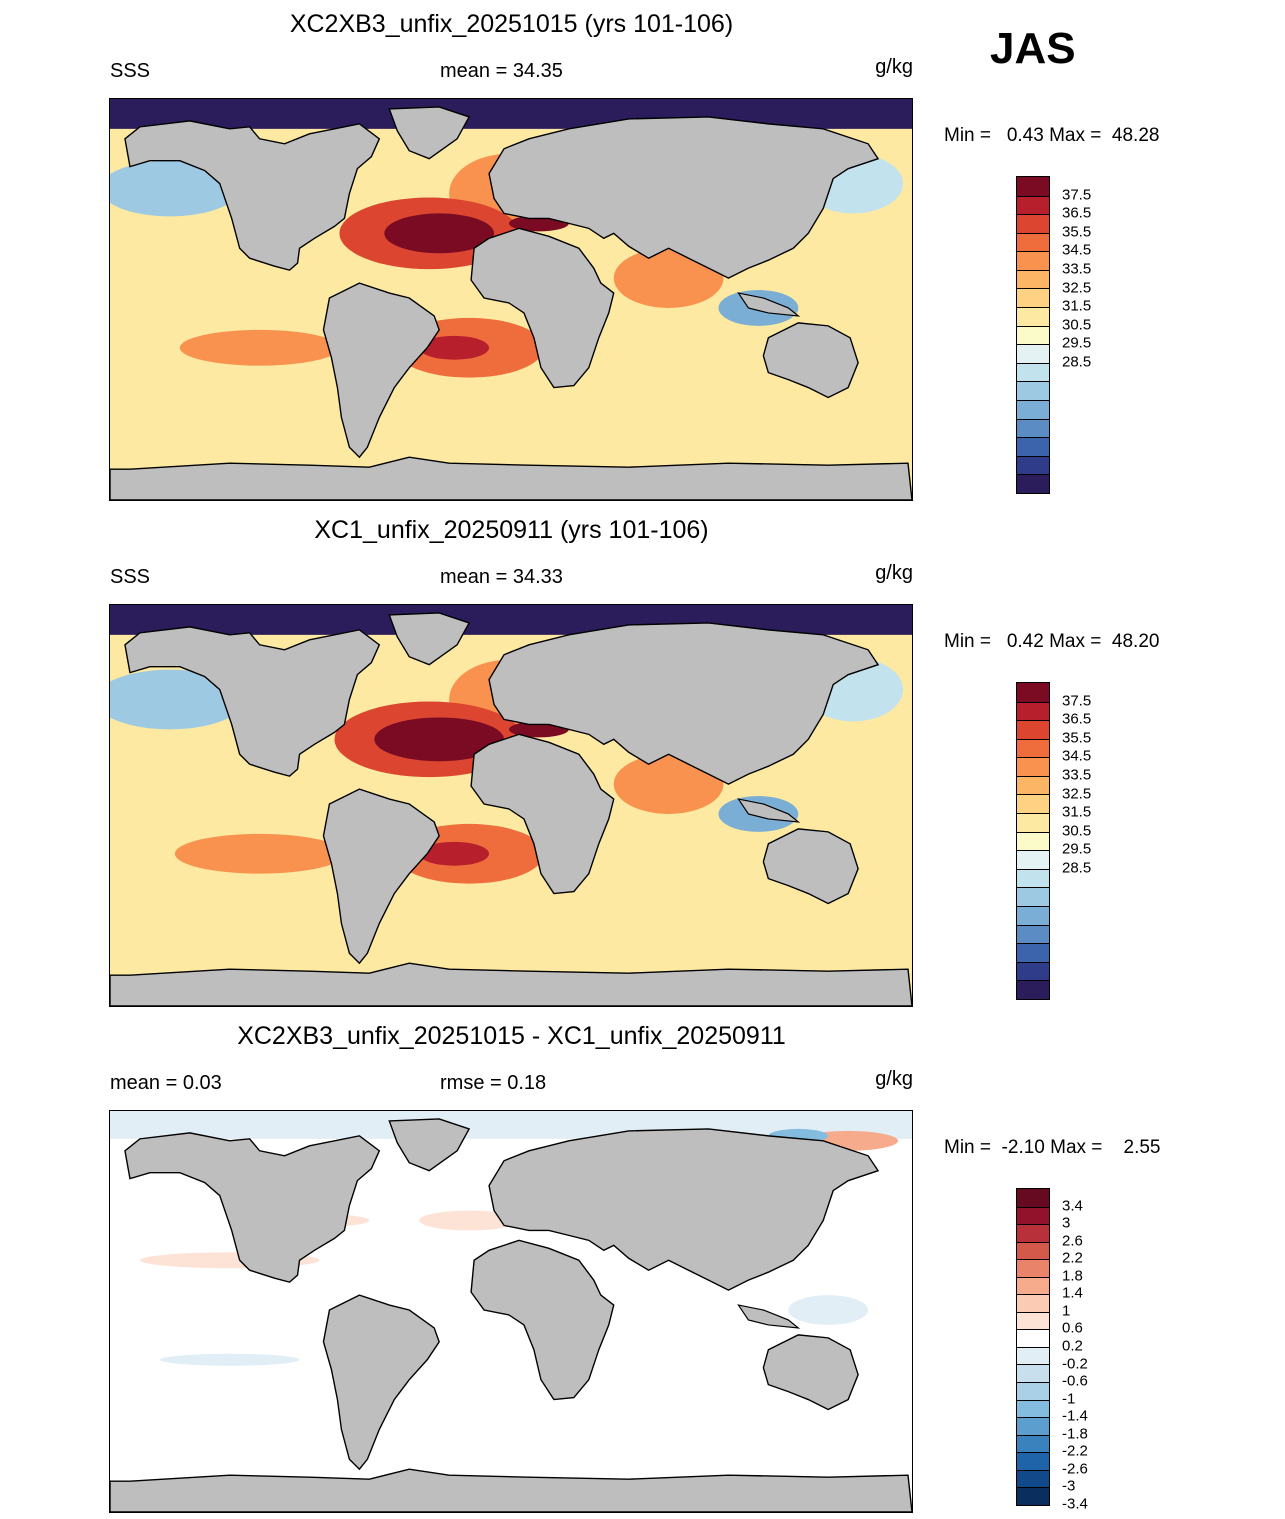  Describe the element at coordinates (1052, 135) in the screenshot. I see `min-max-label: Min = 0.43 Max = 48.28` at that location.